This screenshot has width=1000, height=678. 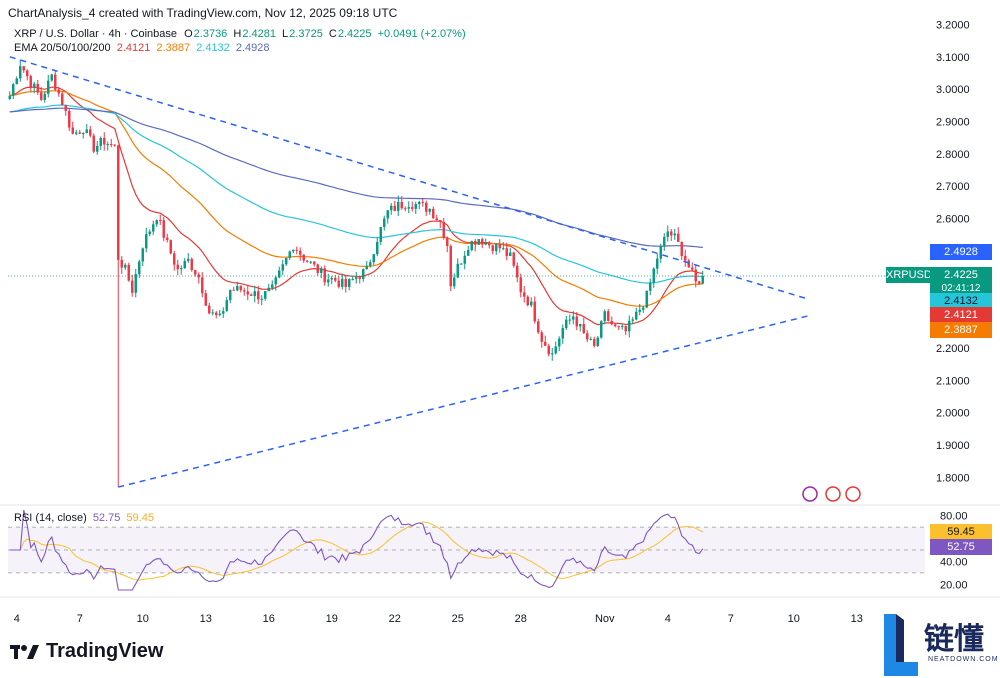 I want to click on symbol-tag: XRPUSD, so click(x=909, y=275).